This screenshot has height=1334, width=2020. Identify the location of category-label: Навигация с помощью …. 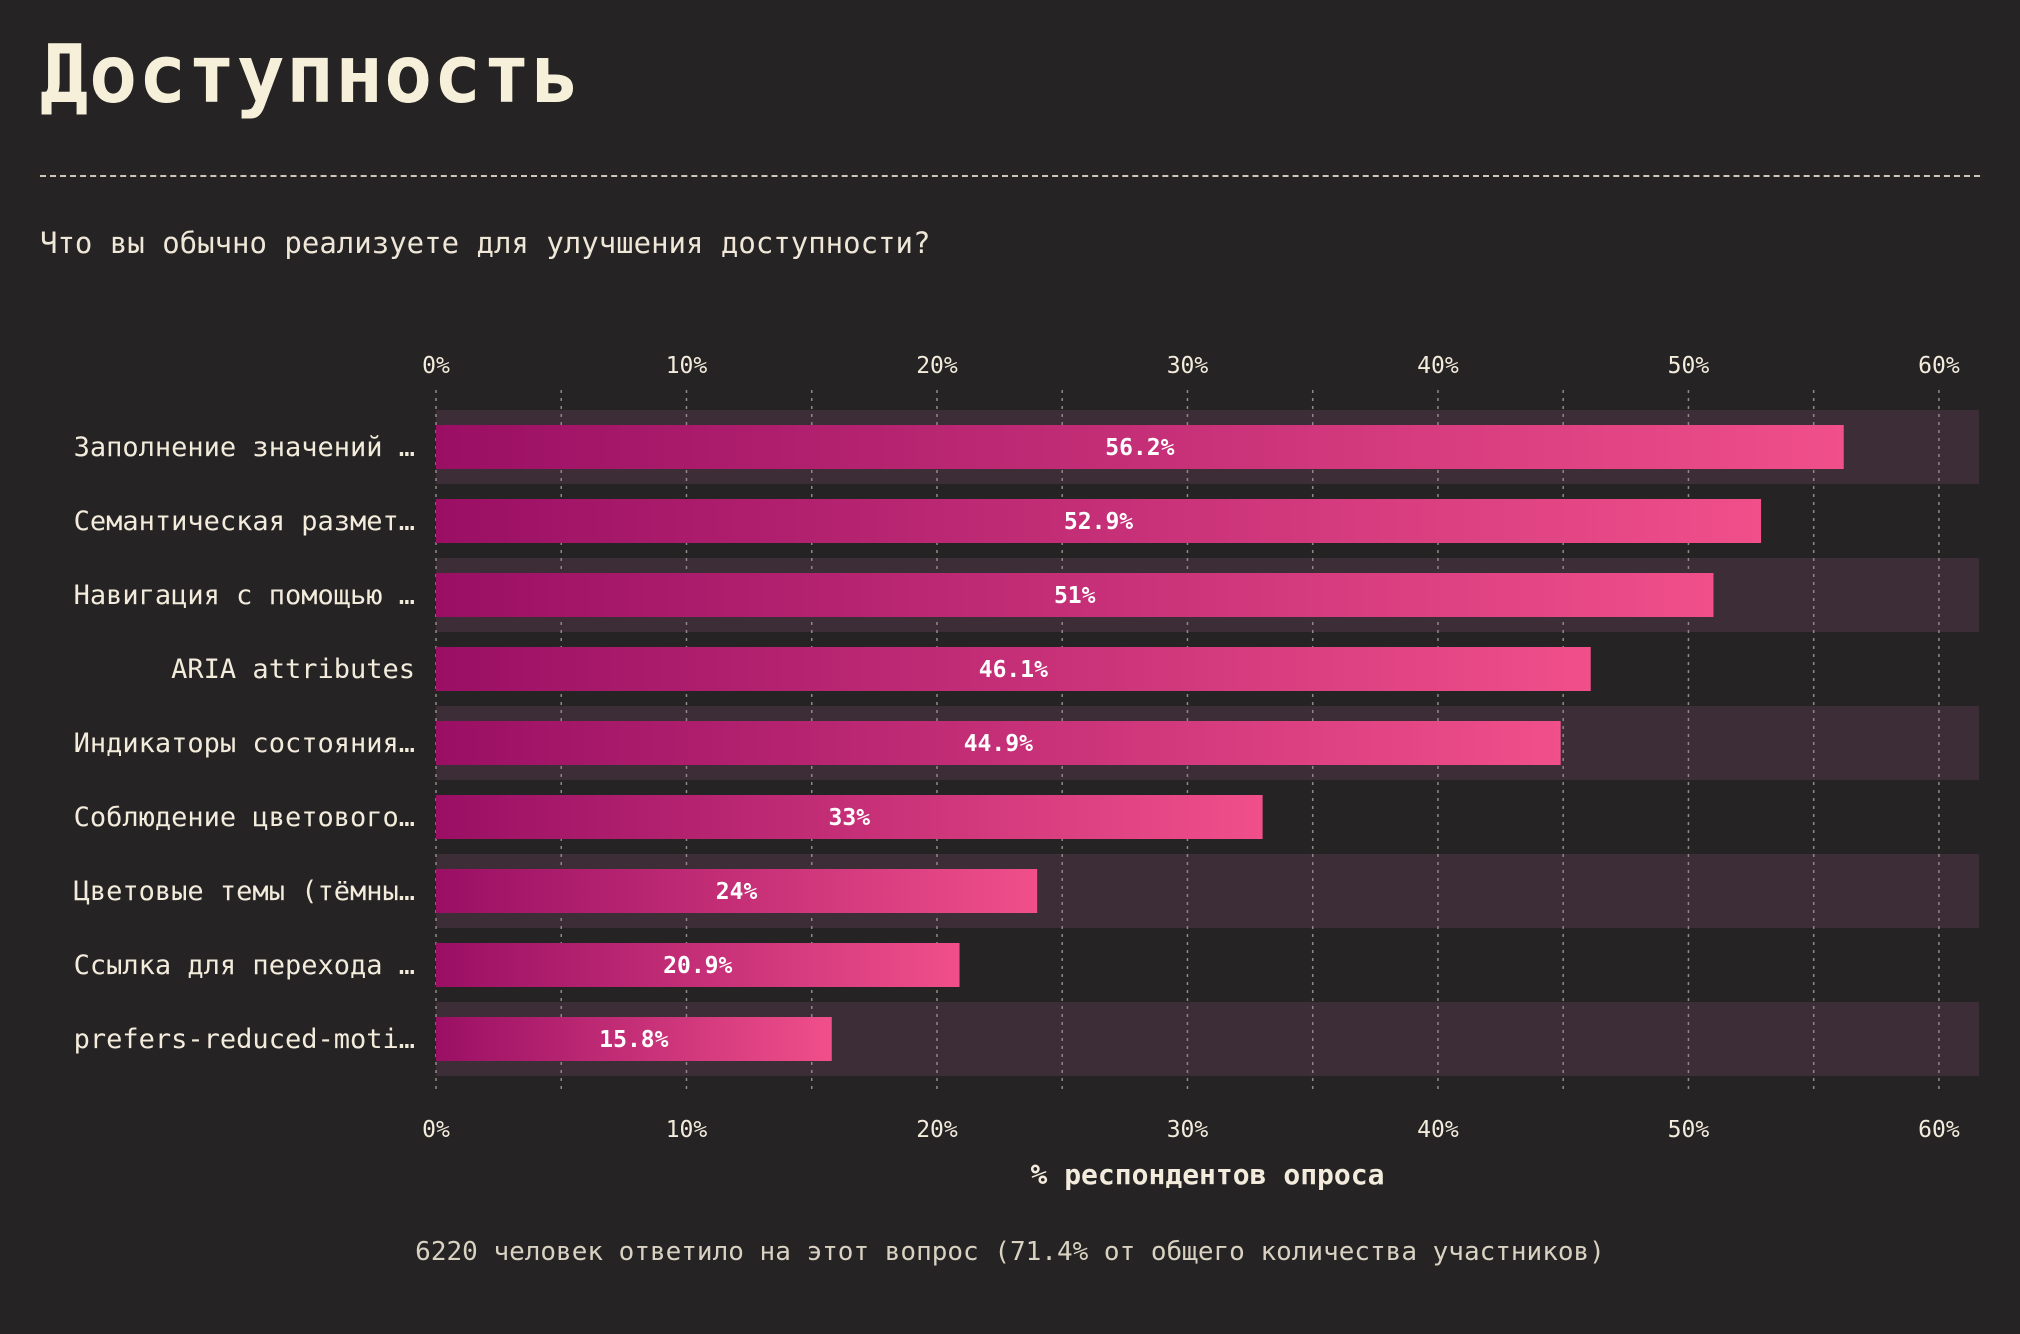
(244, 595).